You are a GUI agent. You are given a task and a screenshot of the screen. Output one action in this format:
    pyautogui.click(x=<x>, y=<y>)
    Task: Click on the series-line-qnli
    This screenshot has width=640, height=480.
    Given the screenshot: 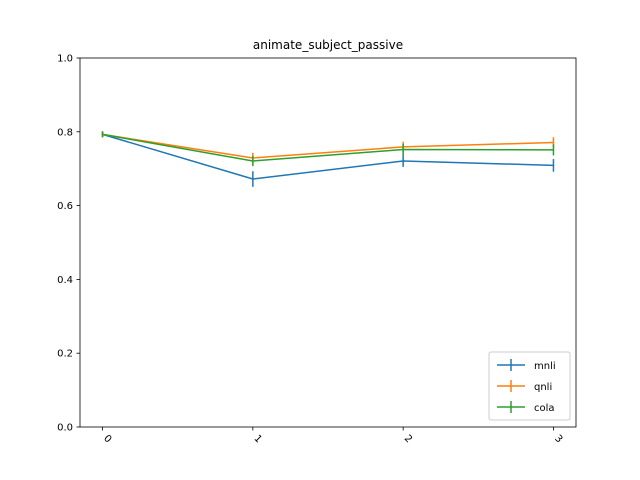 What is the action you would take?
    pyautogui.click(x=328, y=146)
    